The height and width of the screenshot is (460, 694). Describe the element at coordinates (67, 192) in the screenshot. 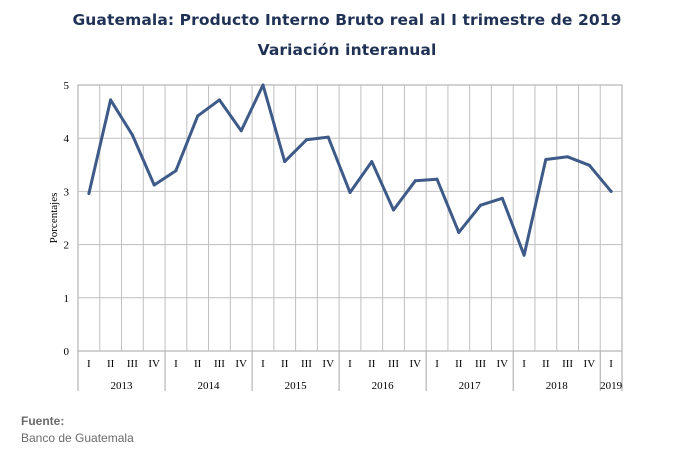

I see `y-tick-label: 3` at that location.